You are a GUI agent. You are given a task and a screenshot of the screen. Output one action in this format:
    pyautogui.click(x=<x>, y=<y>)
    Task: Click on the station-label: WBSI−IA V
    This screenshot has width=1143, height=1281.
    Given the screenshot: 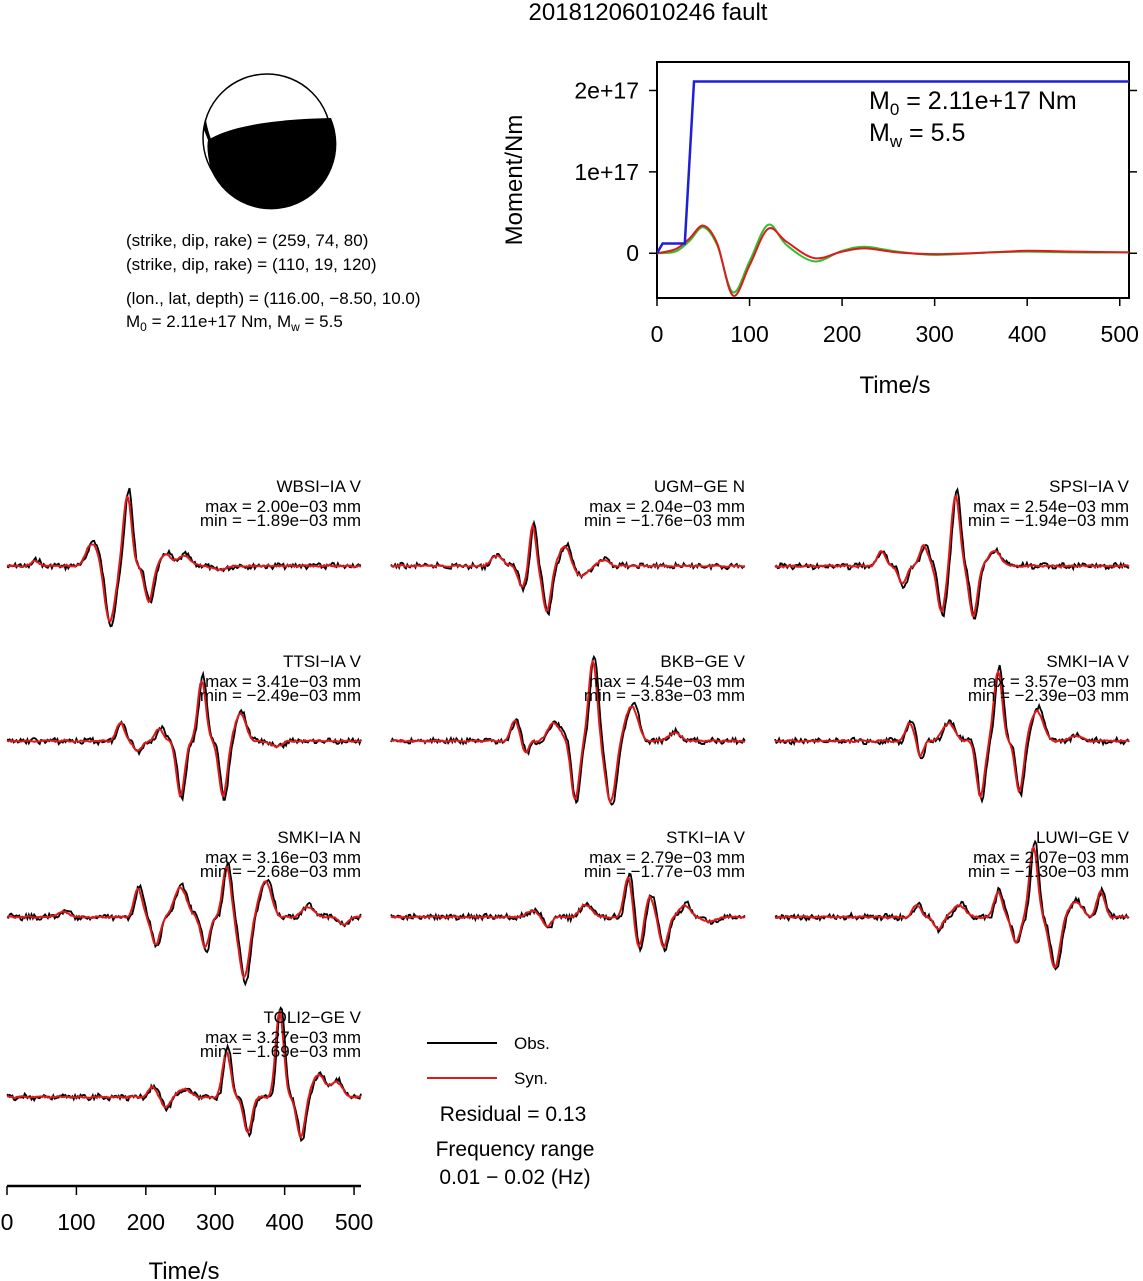 What is the action you would take?
    pyautogui.click(x=318, y=486)
    